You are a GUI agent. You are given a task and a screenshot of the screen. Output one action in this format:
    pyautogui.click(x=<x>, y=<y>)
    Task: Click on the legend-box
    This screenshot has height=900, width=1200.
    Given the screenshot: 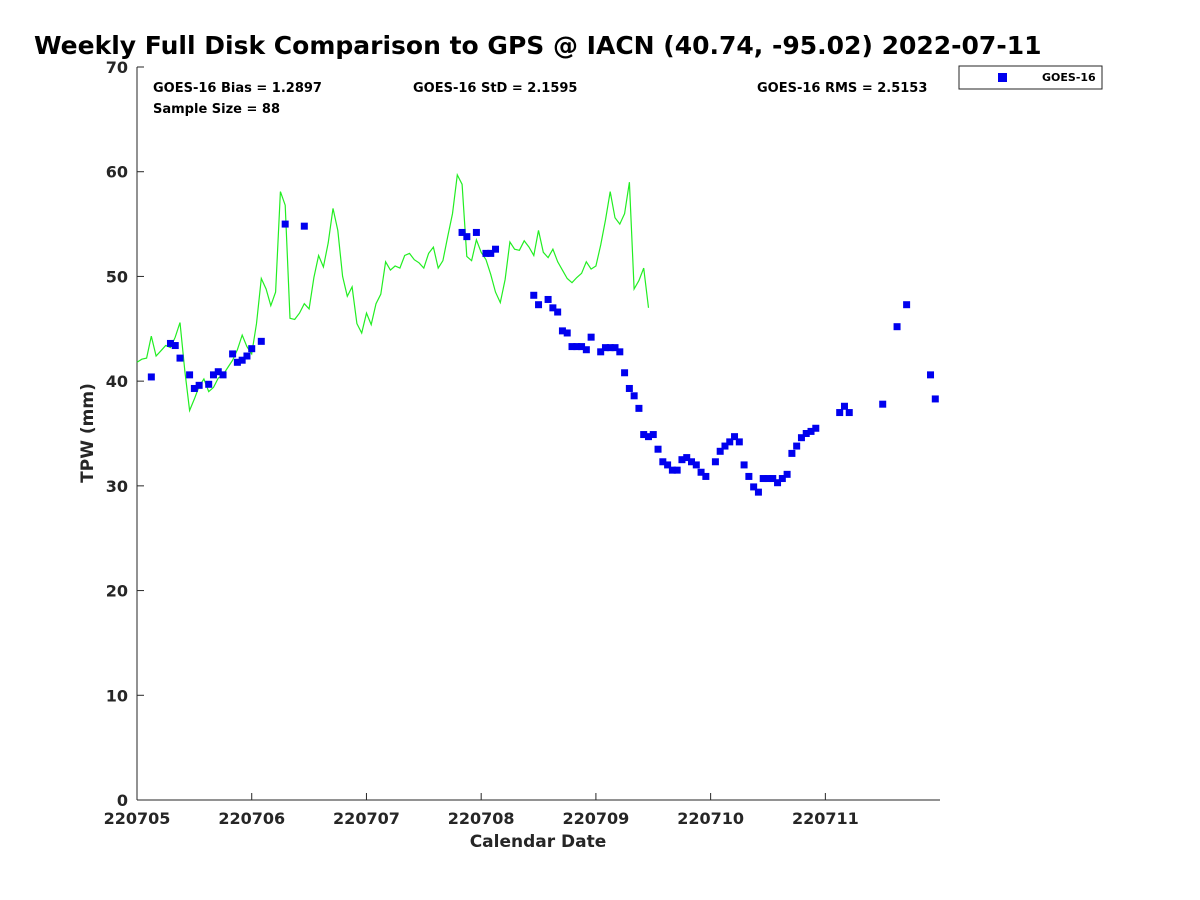 What is the action you would take?
    pyautogui.click(x=1030, y=77)
    